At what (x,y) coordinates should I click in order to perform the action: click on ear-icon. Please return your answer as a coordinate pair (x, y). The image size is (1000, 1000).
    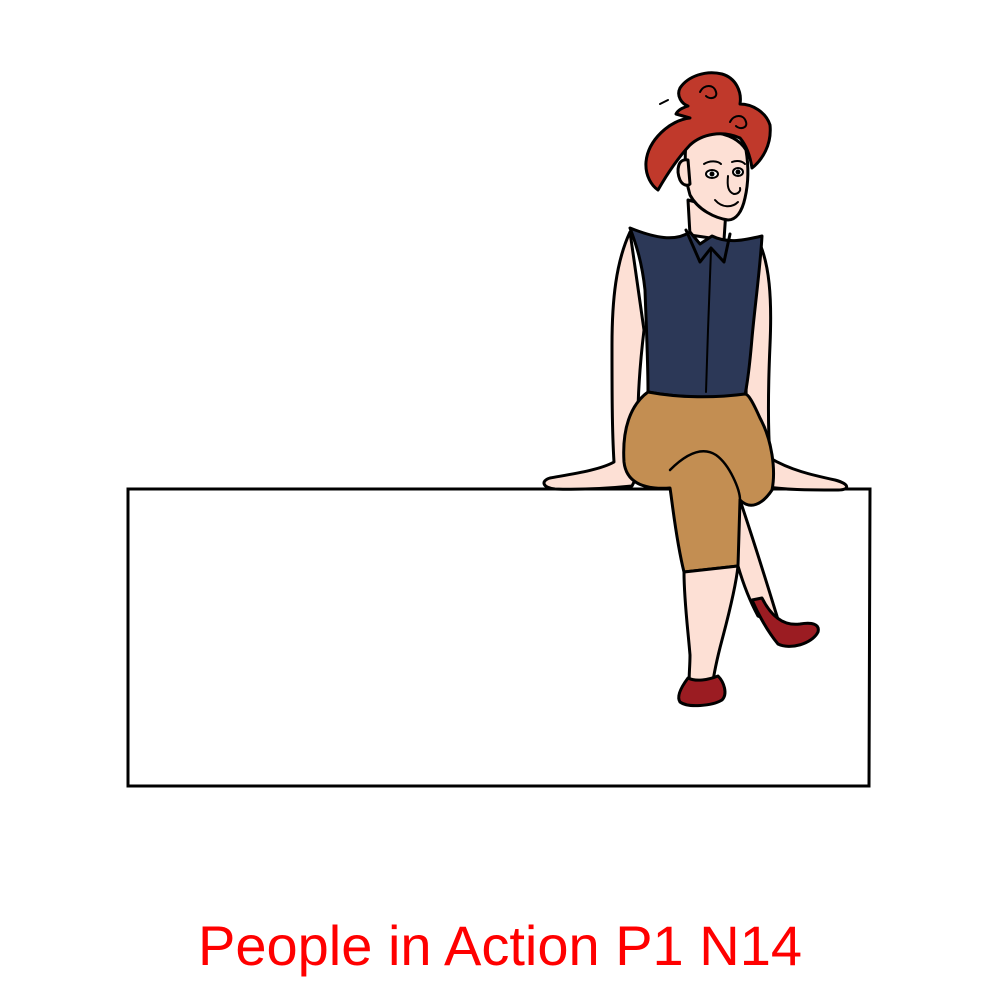
    Looking at the image, I should click on (684, 172).